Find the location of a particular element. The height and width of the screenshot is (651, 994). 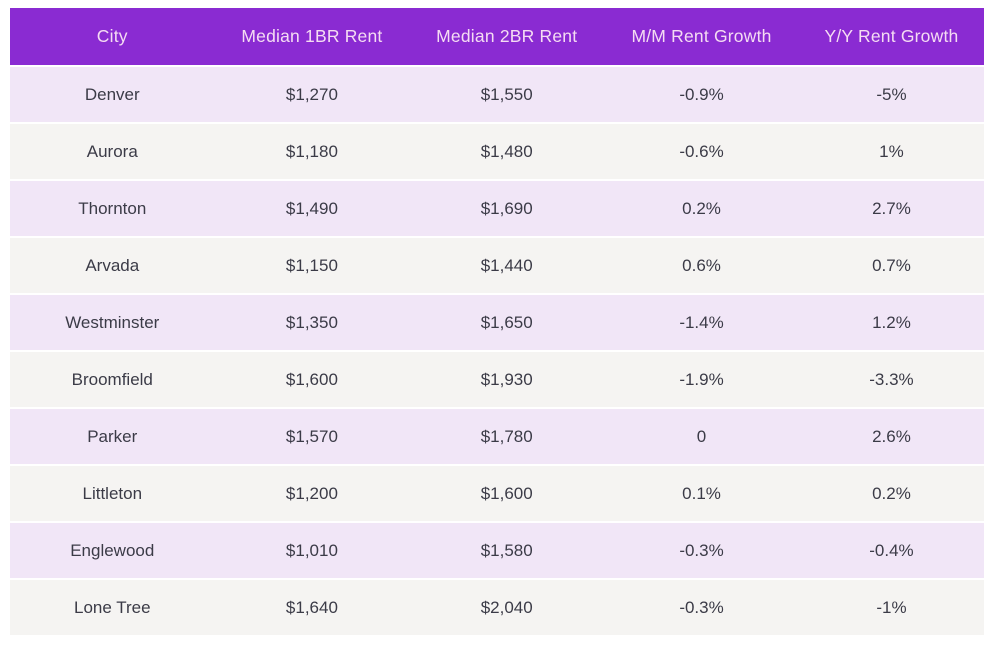

rent-2br-cell: $1,650 is located at coordinates (507, 323).